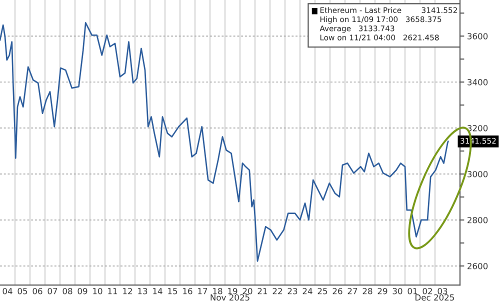 The image size is (500, 301). I want to click on x-tick-label: 28, so click(367, 291).